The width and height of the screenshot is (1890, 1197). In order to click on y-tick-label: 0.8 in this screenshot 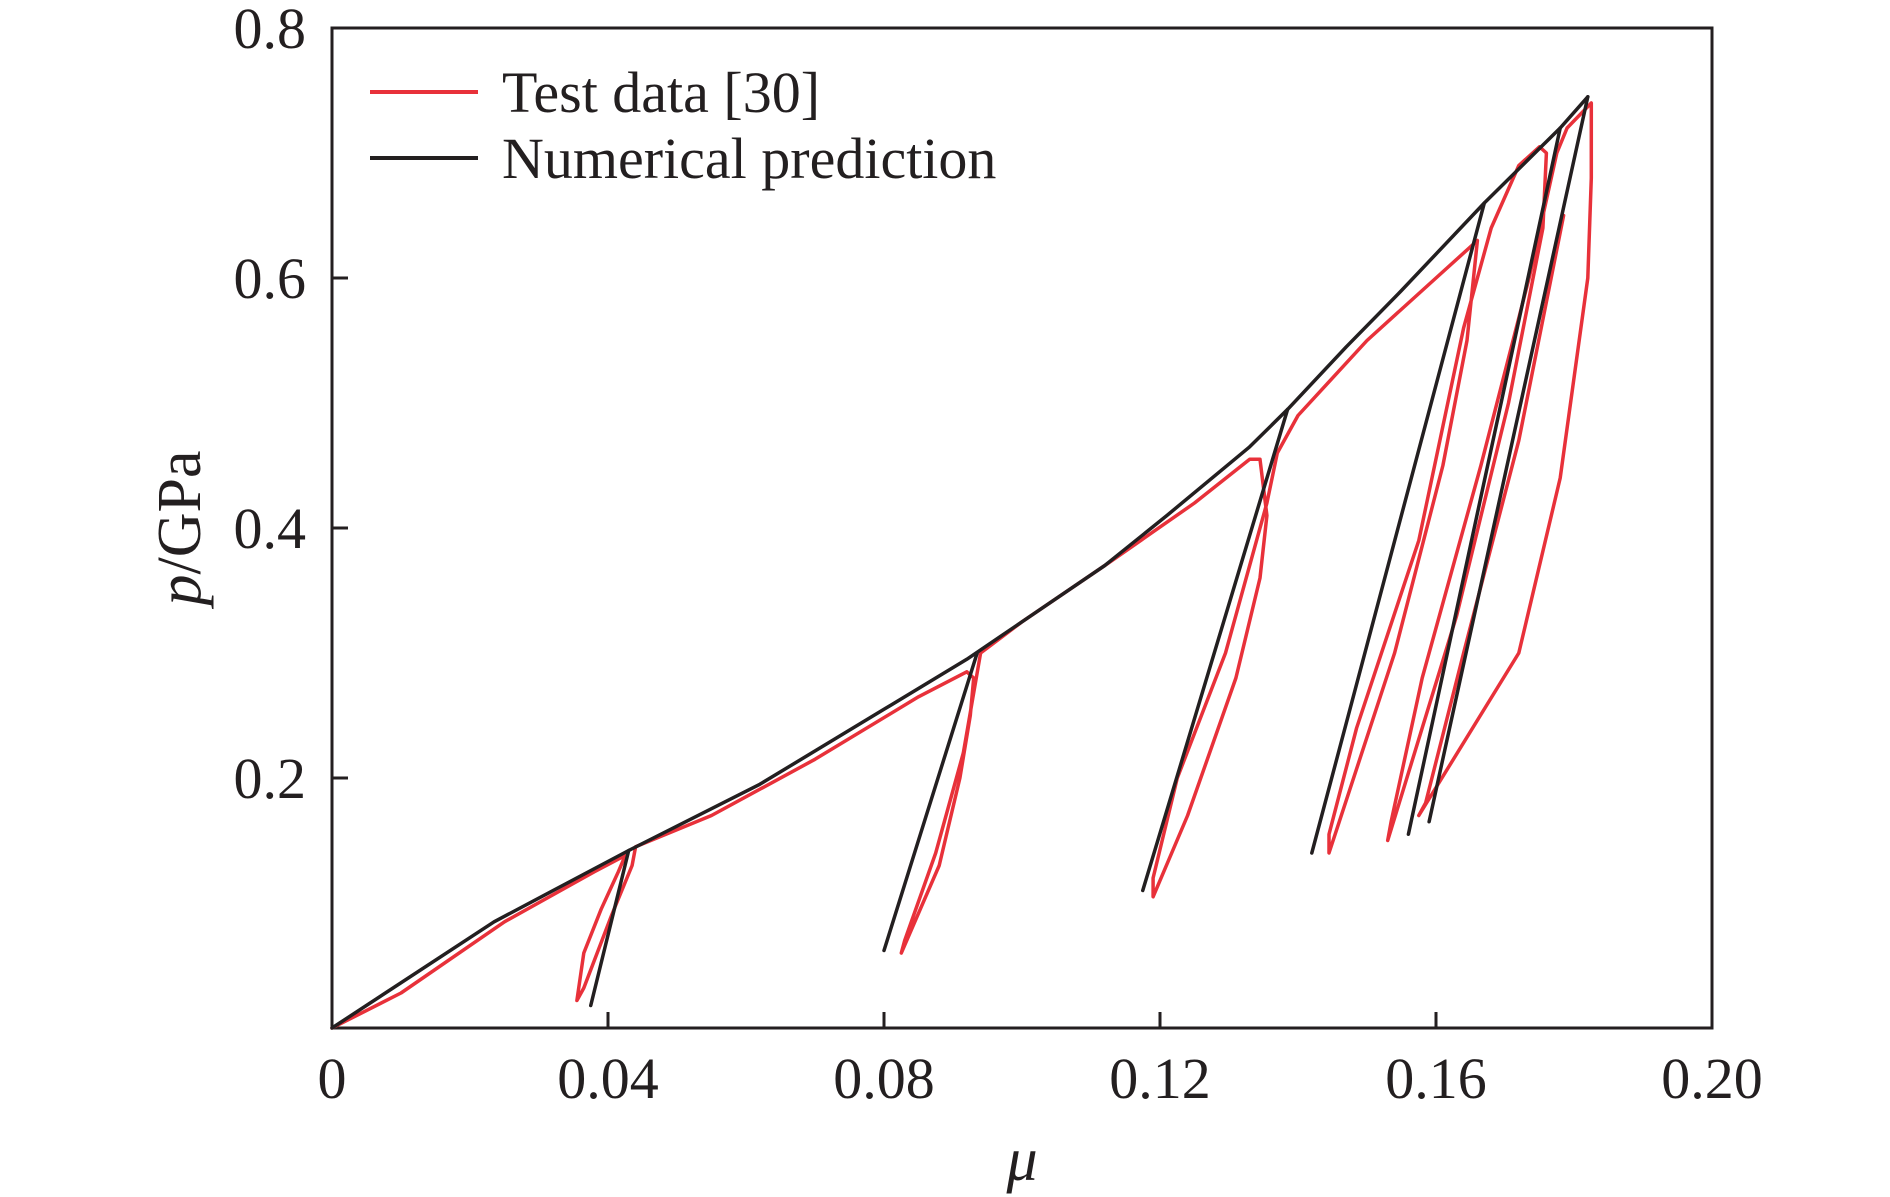, I will do `click(270, 30)`.